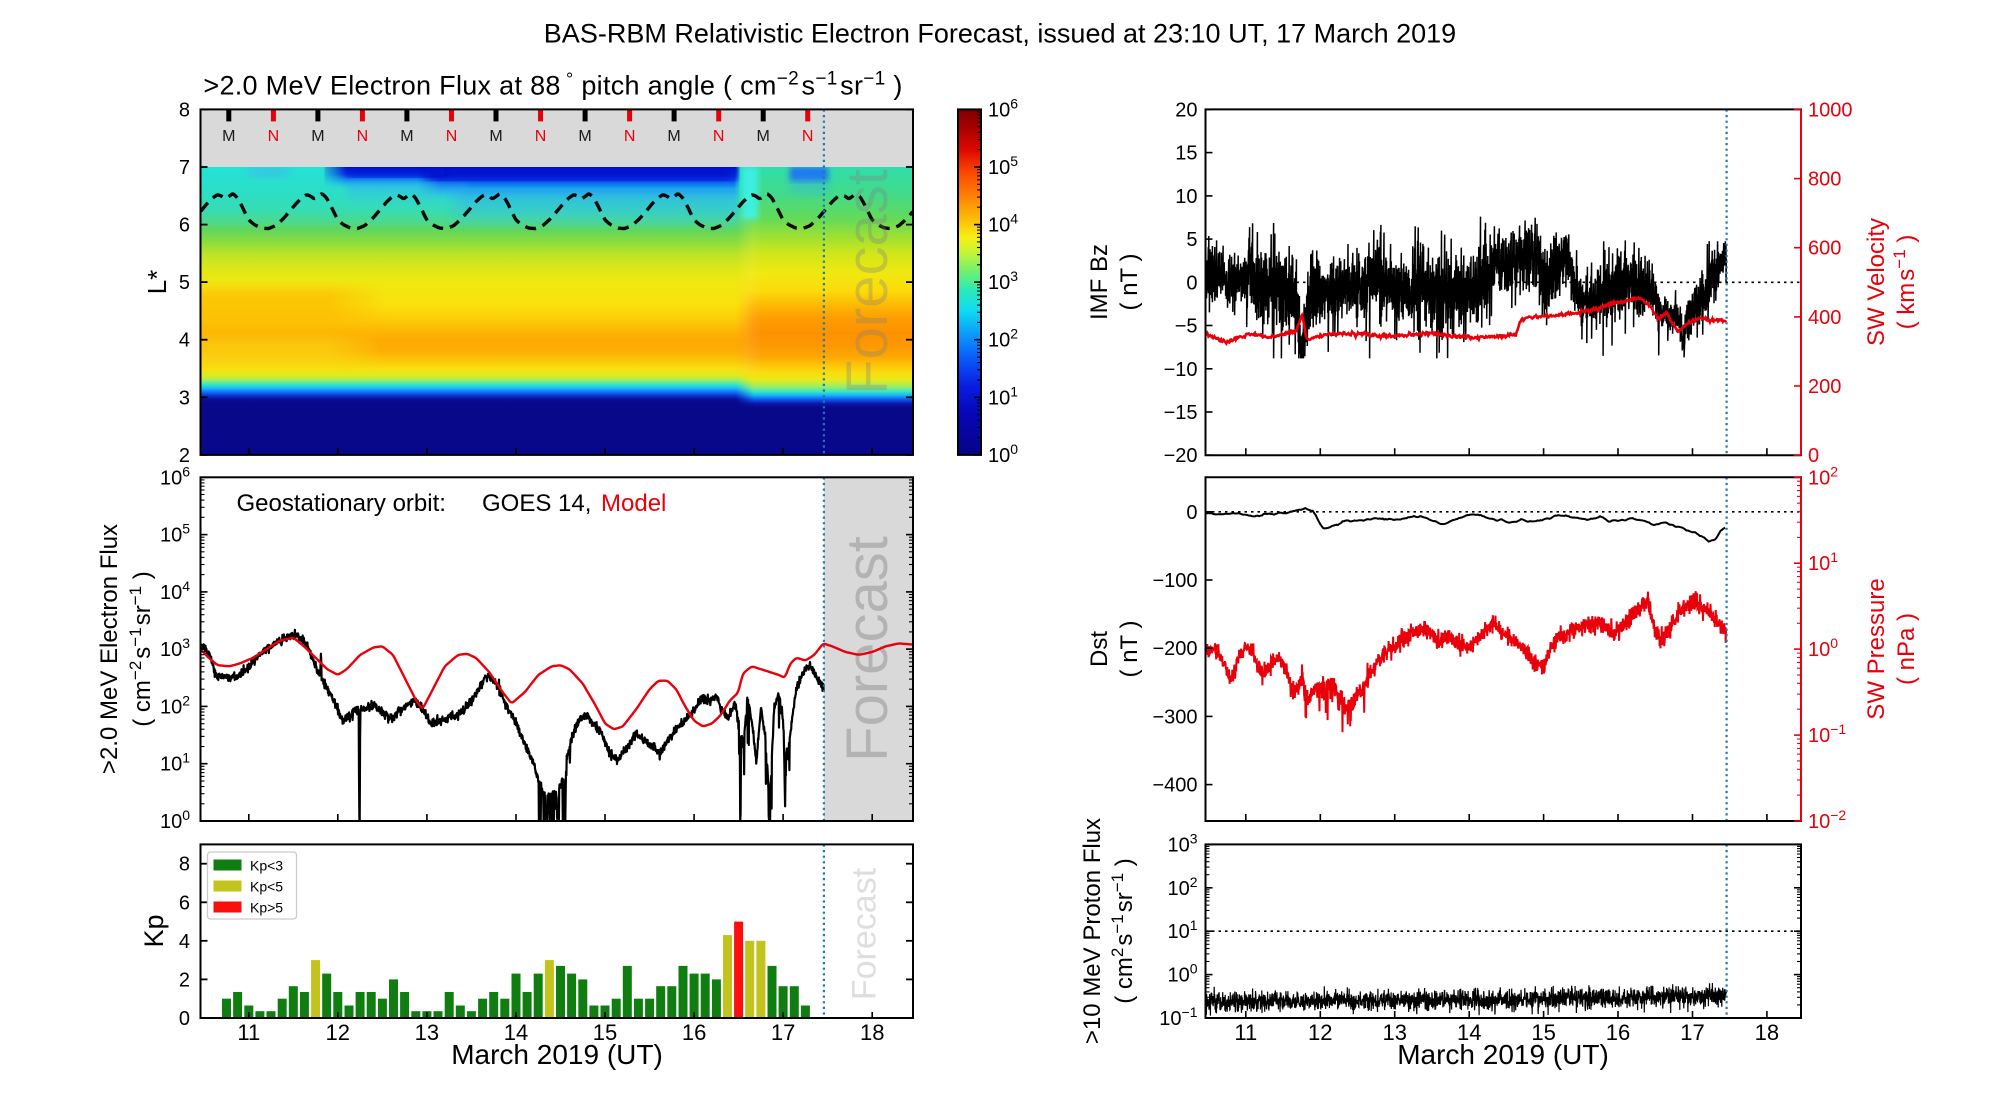 This screenshot has width=2000, height=1100. I want to click on svg-text: 1000, so click(1830, 110).